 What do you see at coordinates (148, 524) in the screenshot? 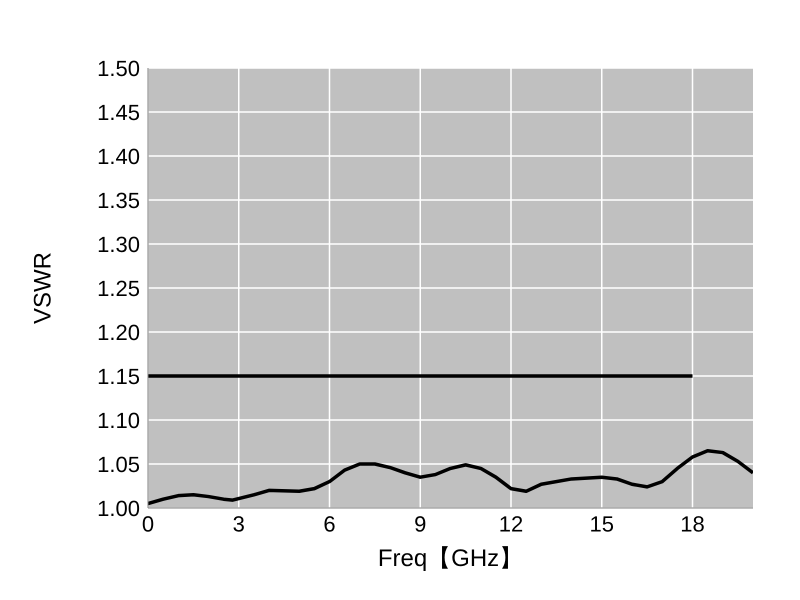
I see `x-tick-label: 0` at bounding box center [148, 524].